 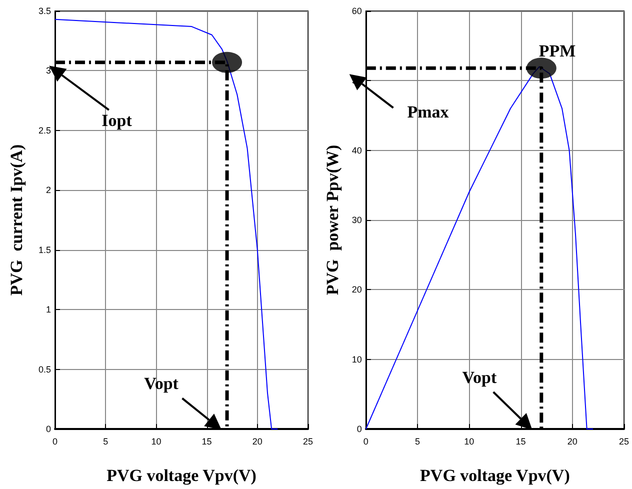 I want to click on y-tick-label: 3, so click(x=48, y=71).